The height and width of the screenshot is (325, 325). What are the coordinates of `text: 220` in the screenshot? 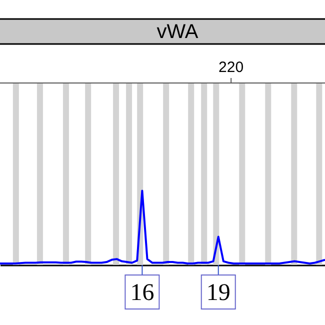 It's located at (231, 67).